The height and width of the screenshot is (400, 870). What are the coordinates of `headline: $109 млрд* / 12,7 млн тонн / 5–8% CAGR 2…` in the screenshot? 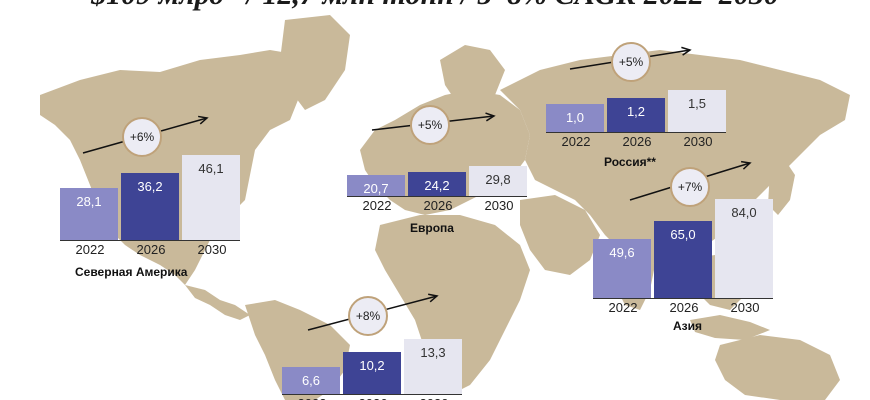 It's located at (435, 5).